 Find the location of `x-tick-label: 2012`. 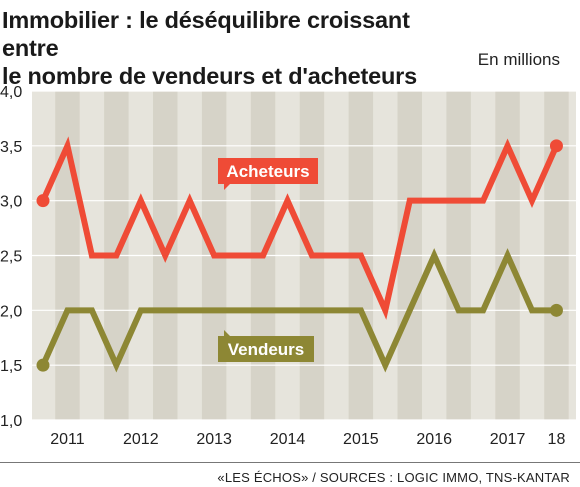

x-tick-label: 2012 is located at coordinates (141, 439).